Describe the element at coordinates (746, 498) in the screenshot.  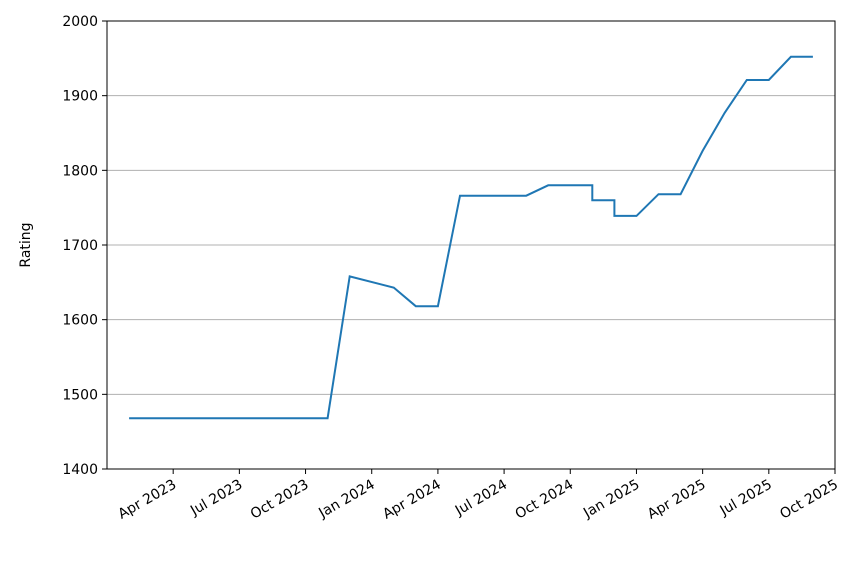
I see `x-tick-label: Jul 2025` at that location.